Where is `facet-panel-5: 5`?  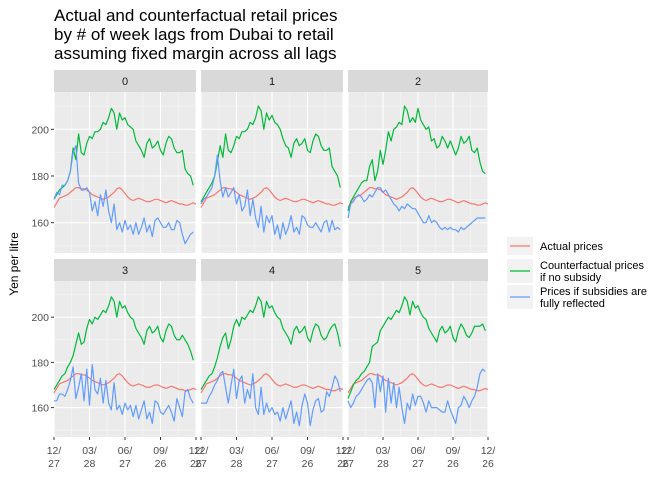 facet-panel-5: 5 is located at coordinates (418, 348).